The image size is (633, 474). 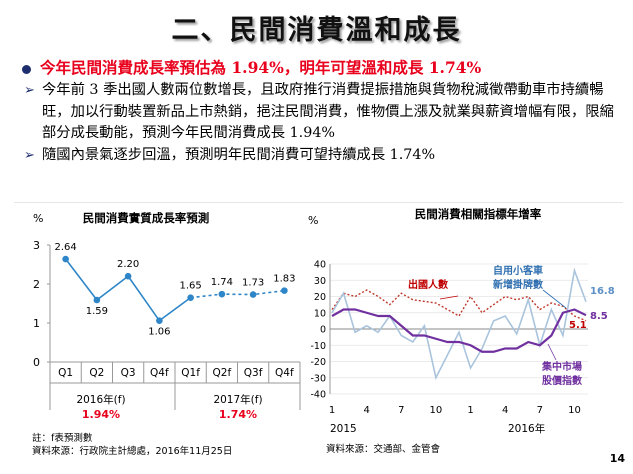 I want to click on left-y-tick-label: 3, so click(x=36, y=245).